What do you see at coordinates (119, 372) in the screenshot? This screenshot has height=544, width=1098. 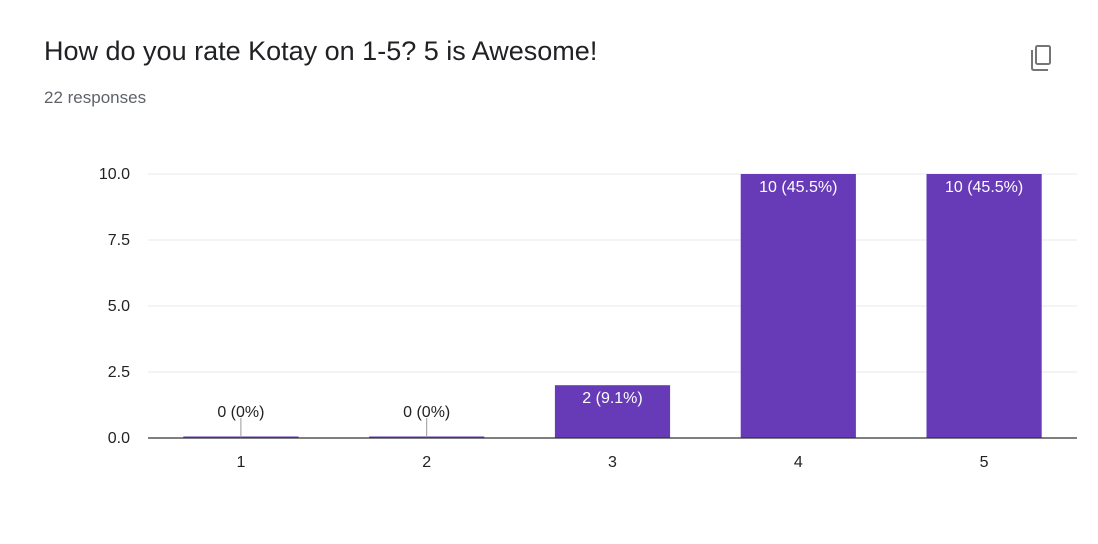 I see `y-tick-label: 2.5` at bounding box center [119, 372].